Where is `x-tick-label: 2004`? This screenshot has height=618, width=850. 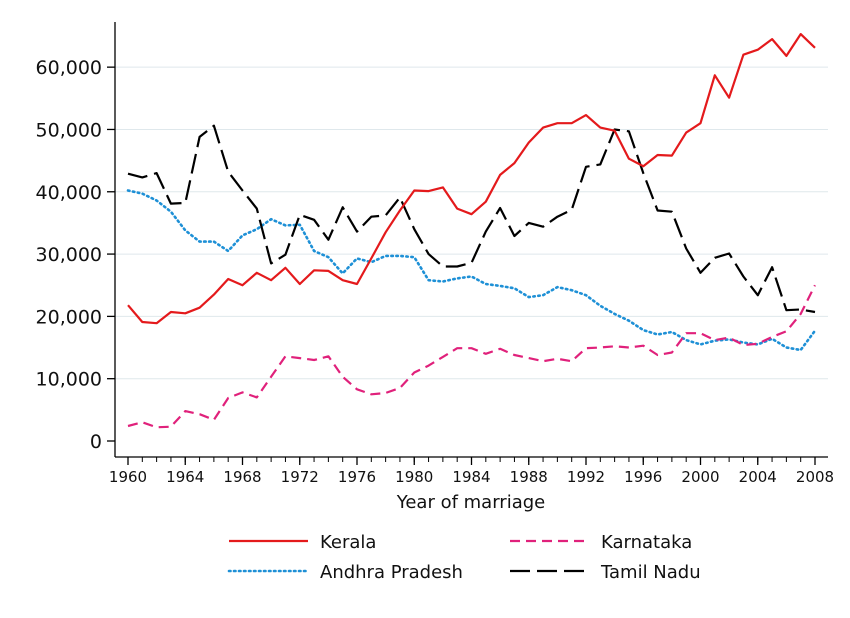
x-tick-label: 2004 is located at coordinates (758, 477).